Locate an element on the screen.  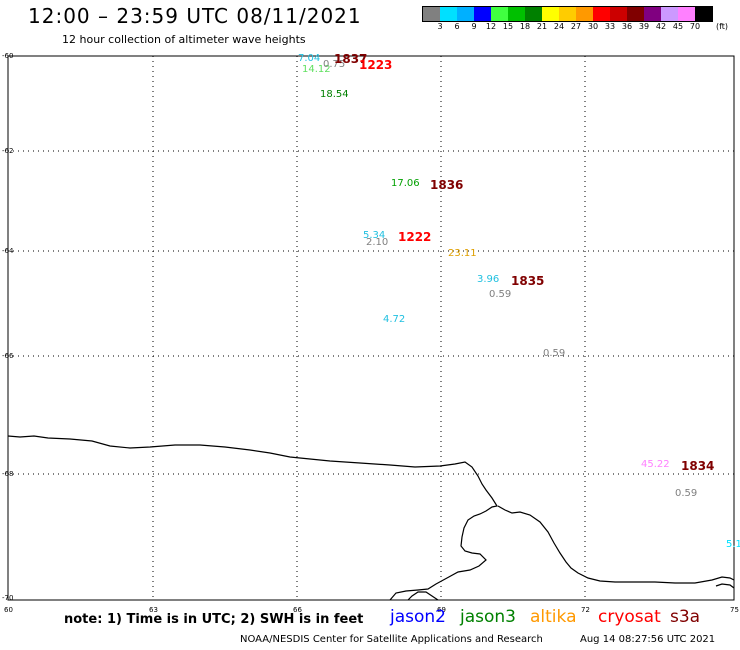
wave-height-label: 14.12 is located at coordinates (316, 69).